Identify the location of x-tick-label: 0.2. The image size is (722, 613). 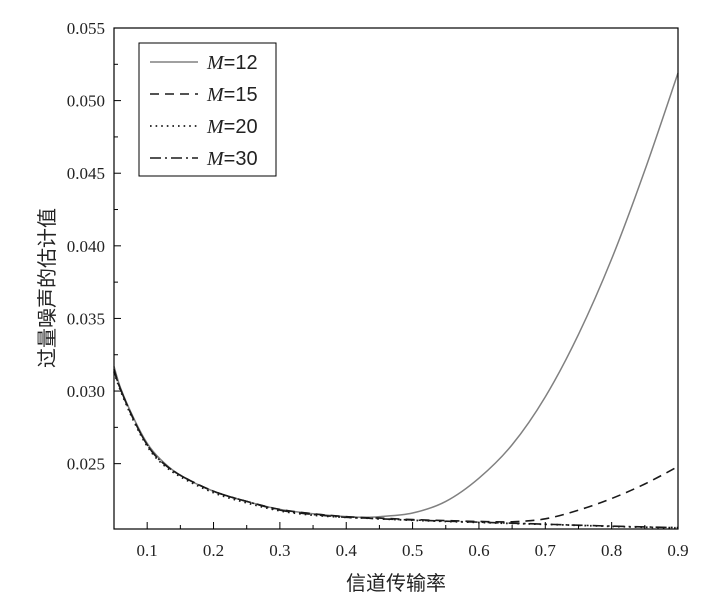
(213, 550).